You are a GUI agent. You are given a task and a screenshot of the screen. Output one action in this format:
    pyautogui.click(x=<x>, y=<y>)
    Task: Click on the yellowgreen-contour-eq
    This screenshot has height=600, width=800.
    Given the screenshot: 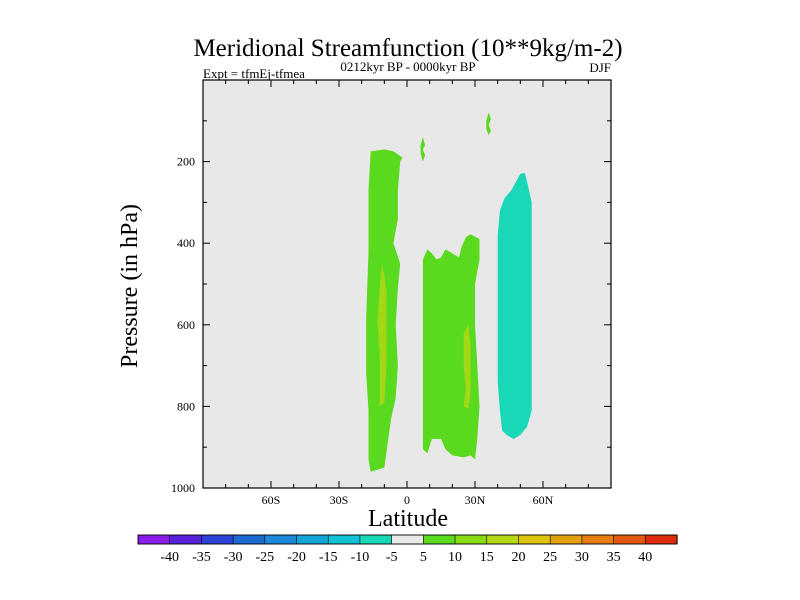 What is the action you would take?
    pyautogui.click(x=467, y=366)
    